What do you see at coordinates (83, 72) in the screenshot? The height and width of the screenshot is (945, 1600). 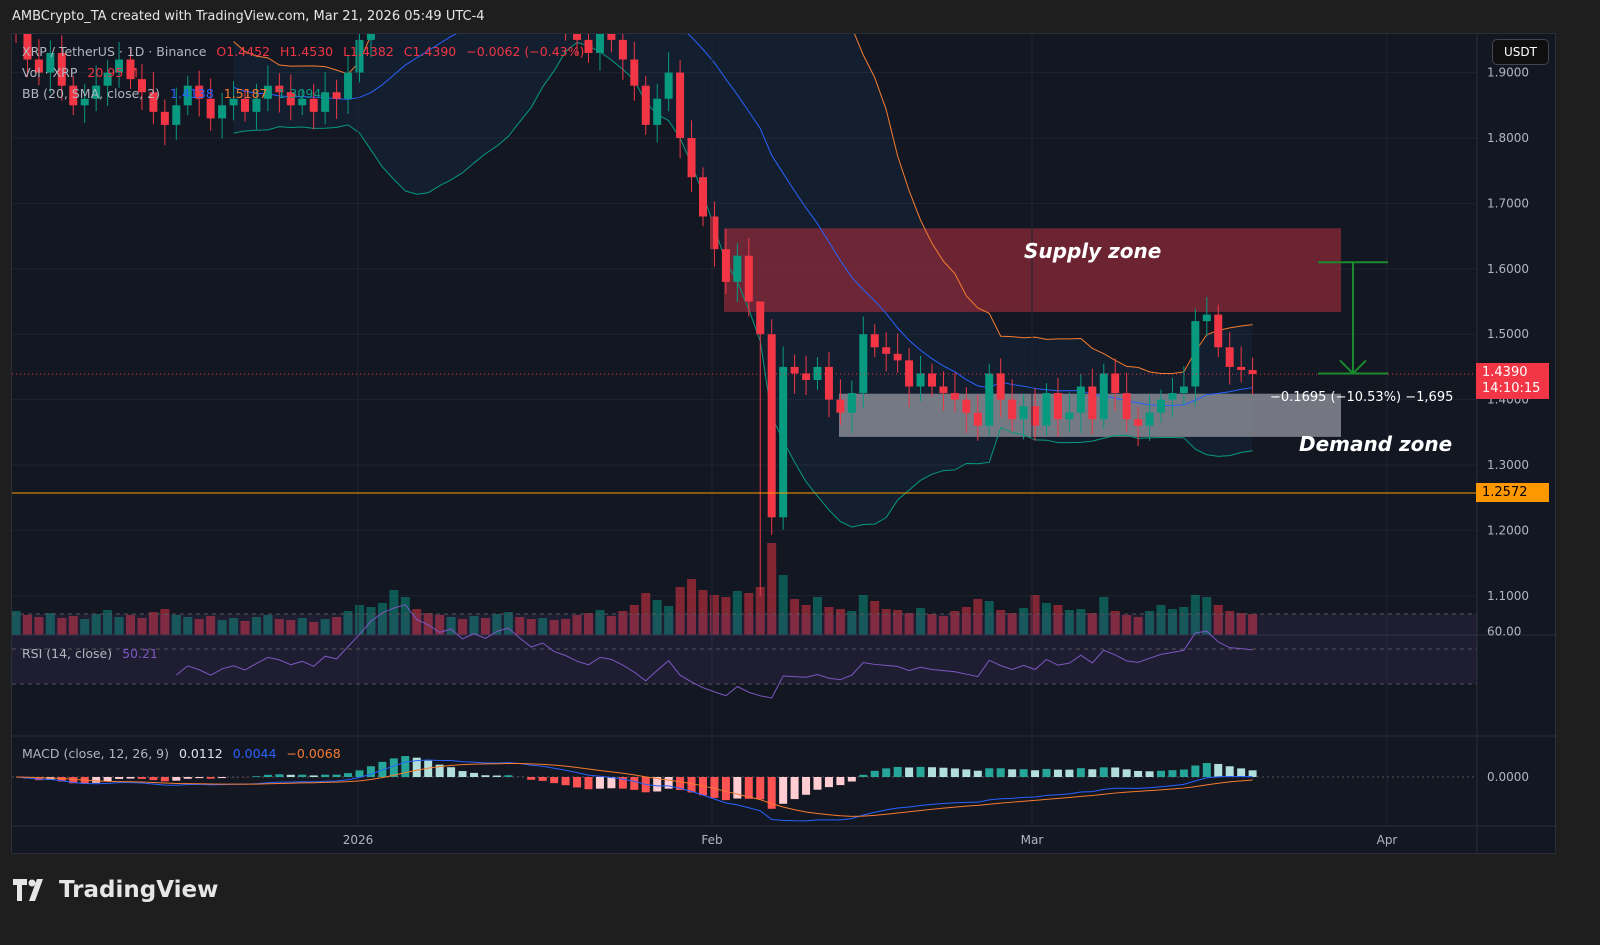 I see `volume-legend: Vol · XRP 20.95 M` at bounding box center [83, 72].